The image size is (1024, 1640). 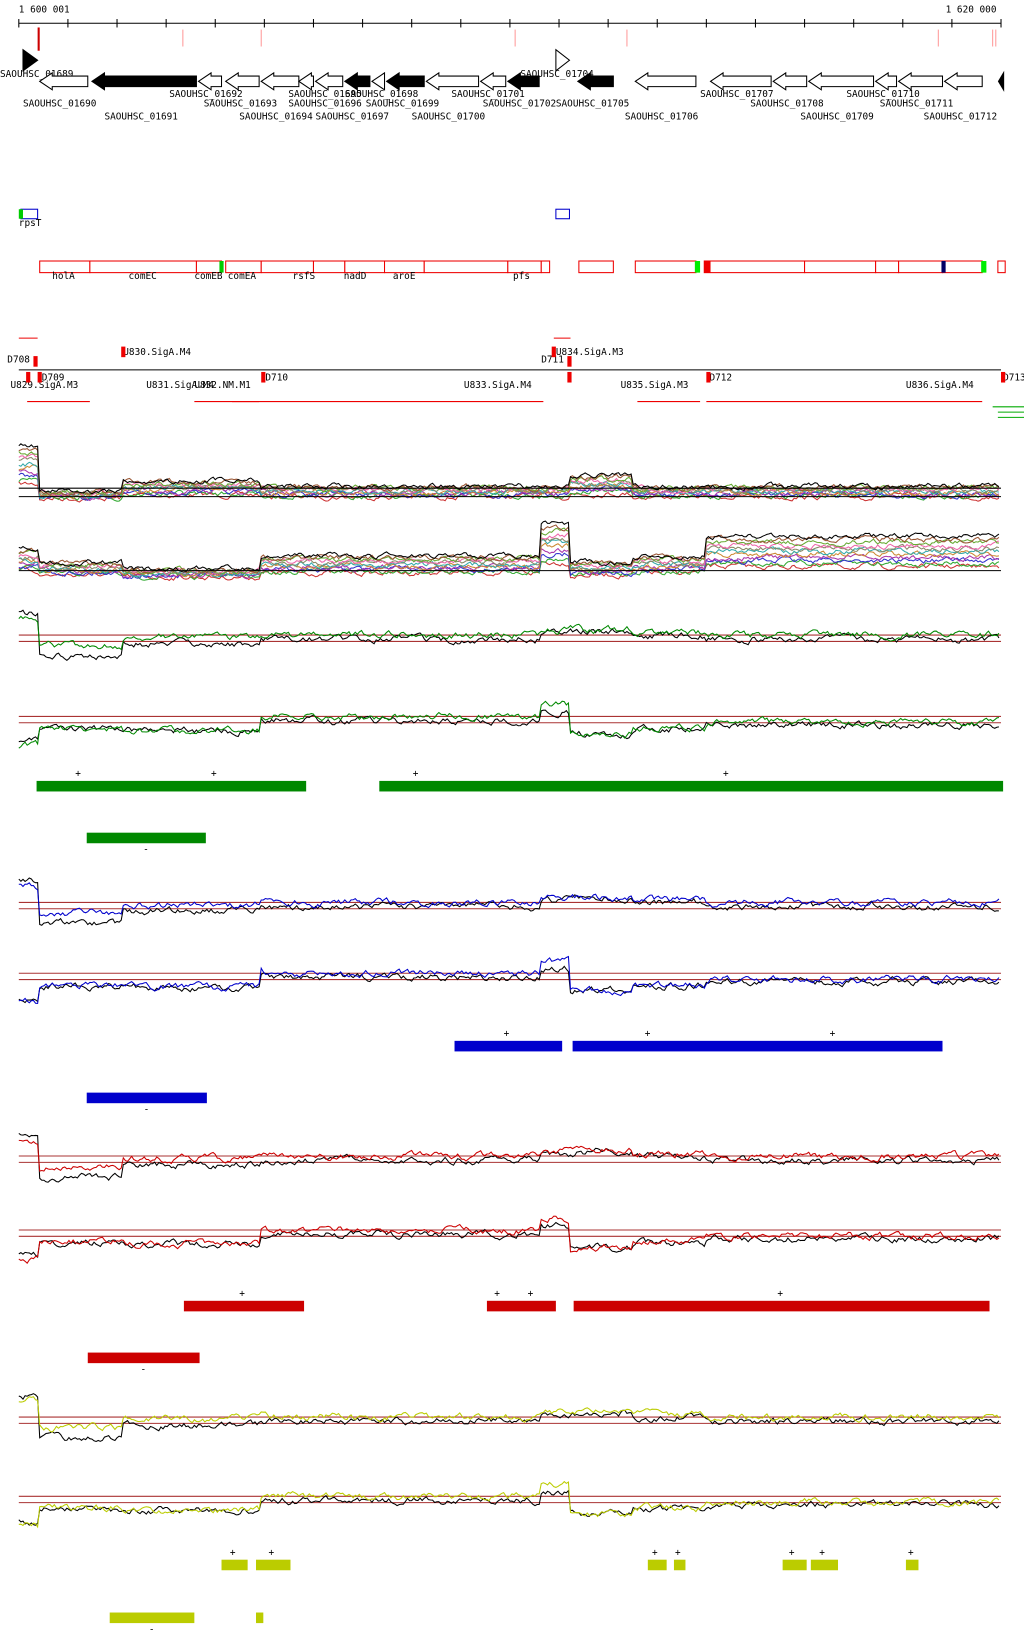 I want to click on gene-label: SAOUHSC_01700, so click(x=449, y=116).